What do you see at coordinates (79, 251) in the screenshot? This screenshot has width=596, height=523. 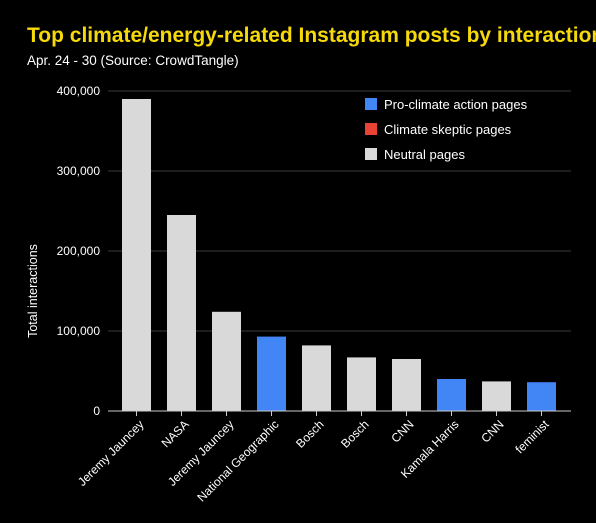 I see `y-tick-label: 200,000` at bounding box center [79, 251].